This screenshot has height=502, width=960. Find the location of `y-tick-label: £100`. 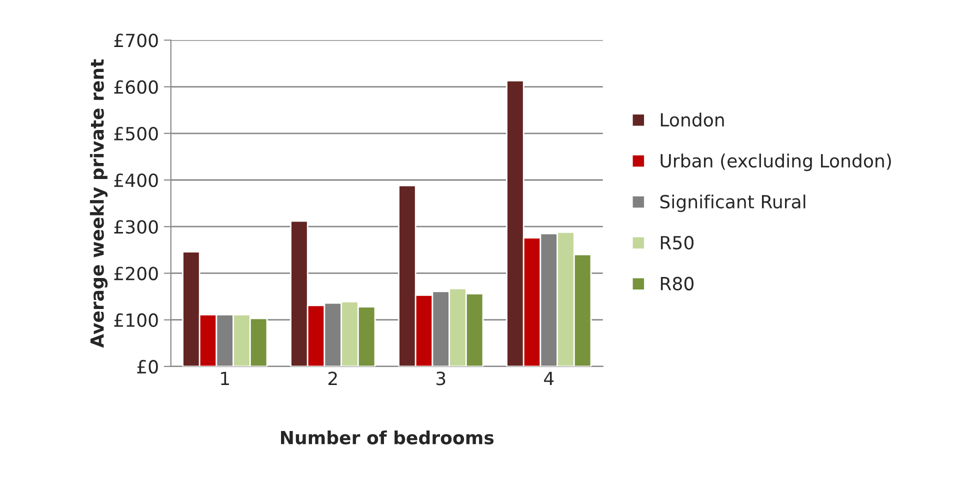

y-tick-label: £100 is located at coordinates (136, 320).